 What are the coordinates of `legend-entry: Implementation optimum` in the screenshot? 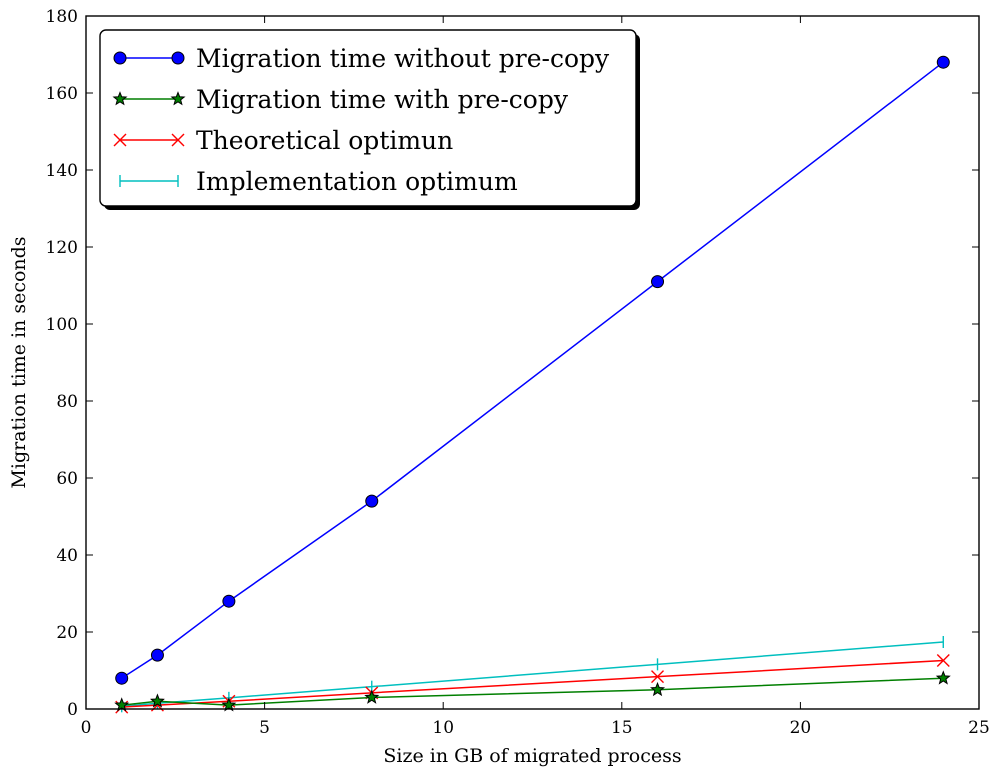 It's located at (318, 181).